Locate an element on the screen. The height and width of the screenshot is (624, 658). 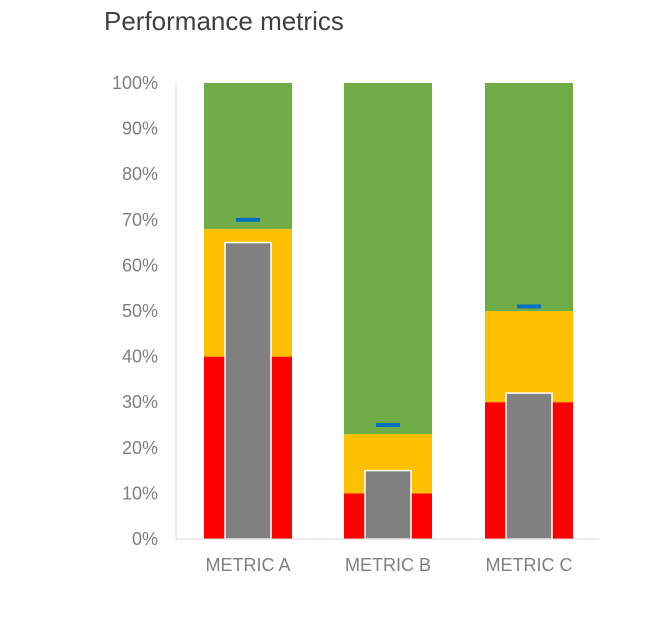
y-tick-label: 20% is located at coordinates (140, 448).